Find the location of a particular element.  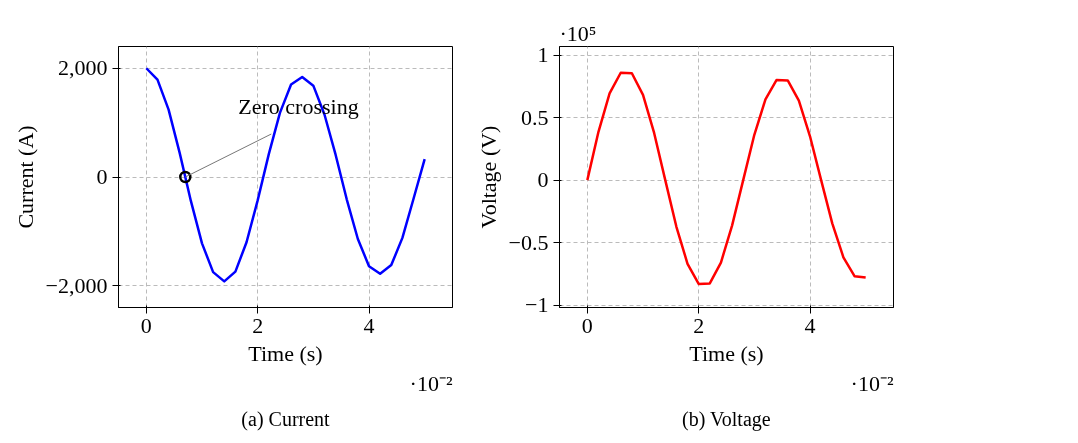

y-tick-label: 0.5 is located at coordinates (535, 117).